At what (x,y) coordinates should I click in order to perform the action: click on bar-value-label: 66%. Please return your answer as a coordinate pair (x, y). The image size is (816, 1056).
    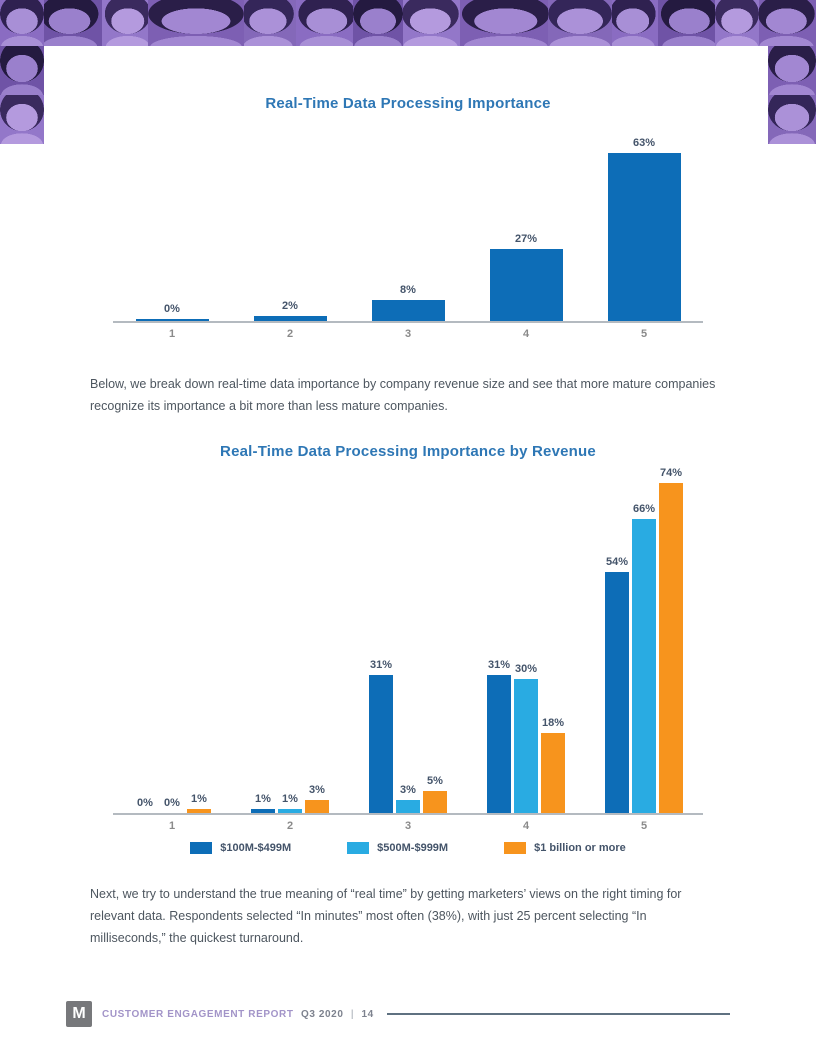
    Looking at the image, I should click on (644, 509).